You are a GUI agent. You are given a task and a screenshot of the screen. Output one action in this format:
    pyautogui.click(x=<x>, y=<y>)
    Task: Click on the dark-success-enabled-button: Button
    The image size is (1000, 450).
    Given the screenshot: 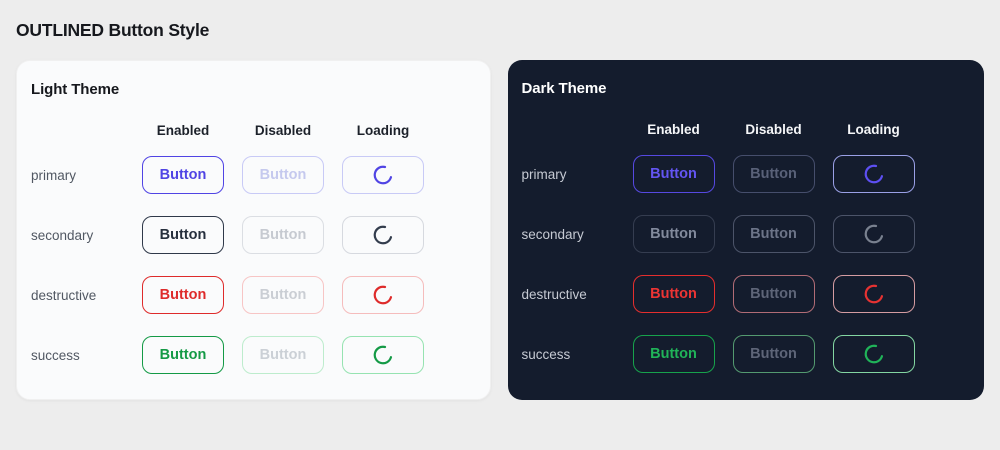 What is the action you would take?
    pyautogui.click(x=673, y=354)
    